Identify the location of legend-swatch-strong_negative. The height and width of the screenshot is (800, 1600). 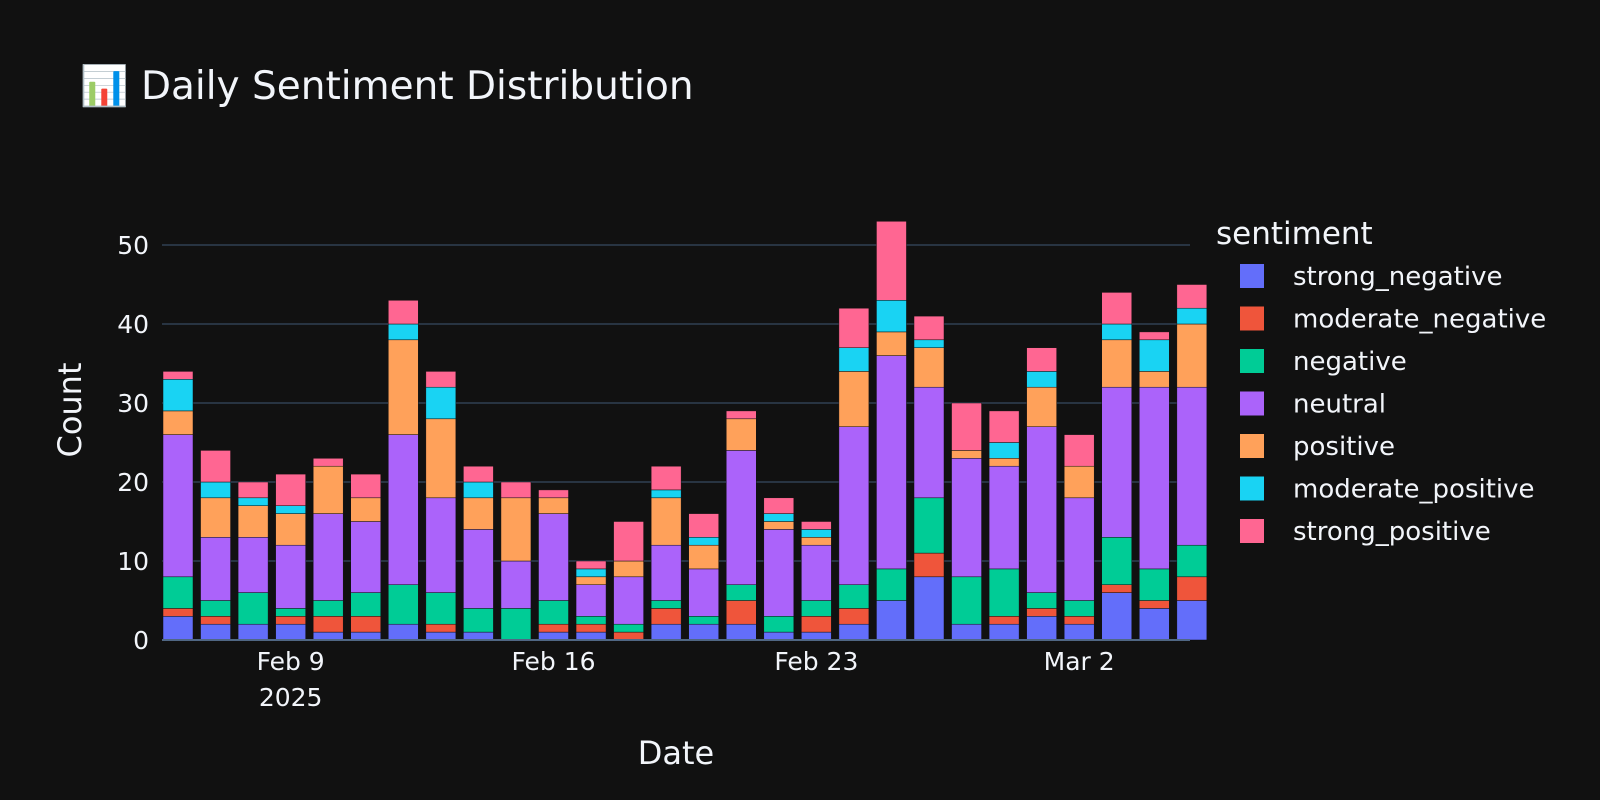
(1252, 276).